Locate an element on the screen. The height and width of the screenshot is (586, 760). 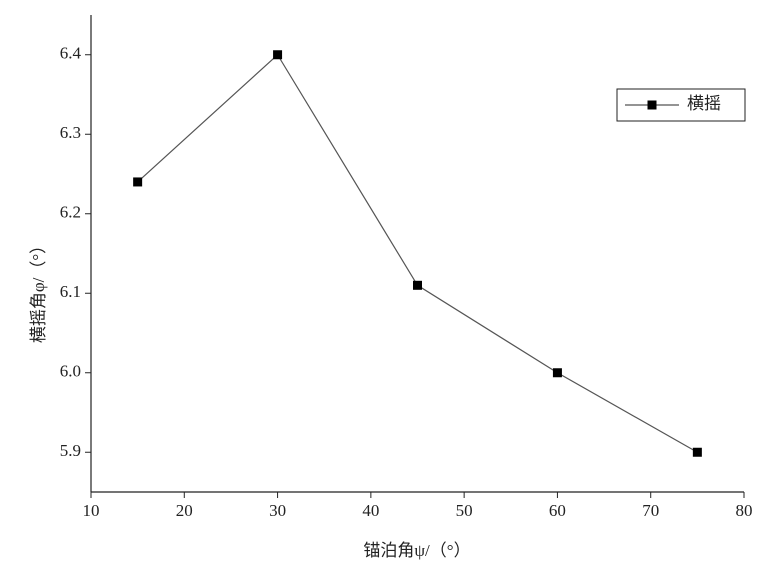
y-tick-label: 6.1 is located at coordinates (70, 291).